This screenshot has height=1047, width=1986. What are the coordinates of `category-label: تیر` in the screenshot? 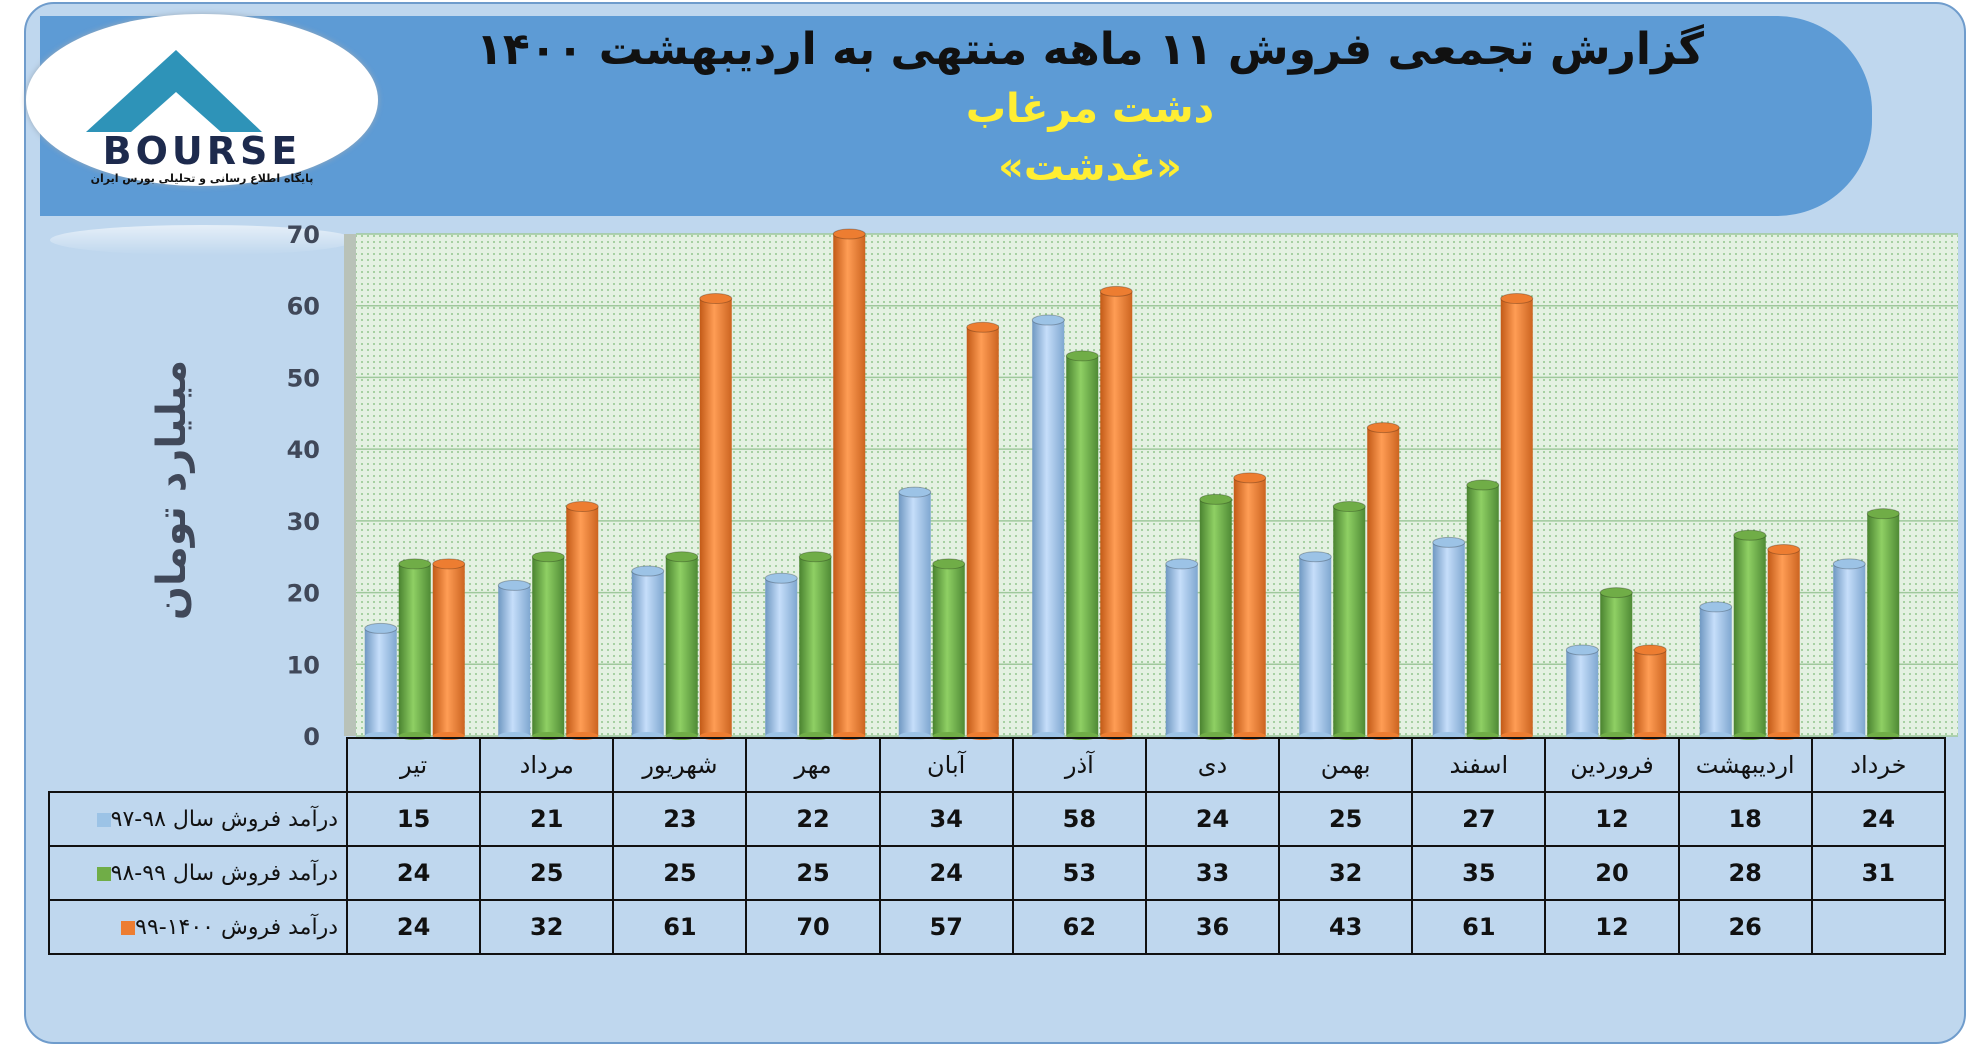 It's located at (413, 765).